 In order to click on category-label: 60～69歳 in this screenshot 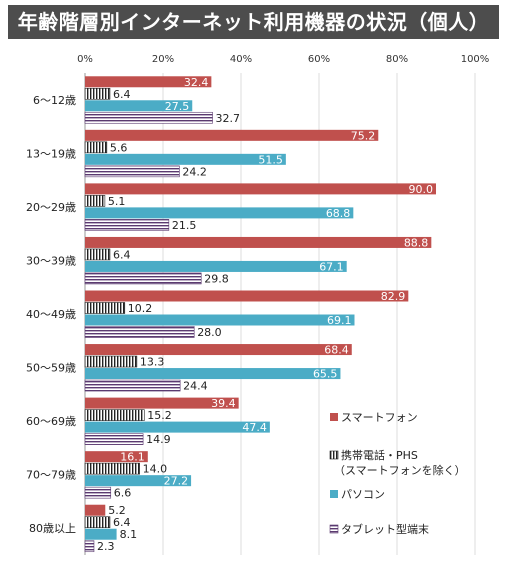, I will do `click(51, 421)`.